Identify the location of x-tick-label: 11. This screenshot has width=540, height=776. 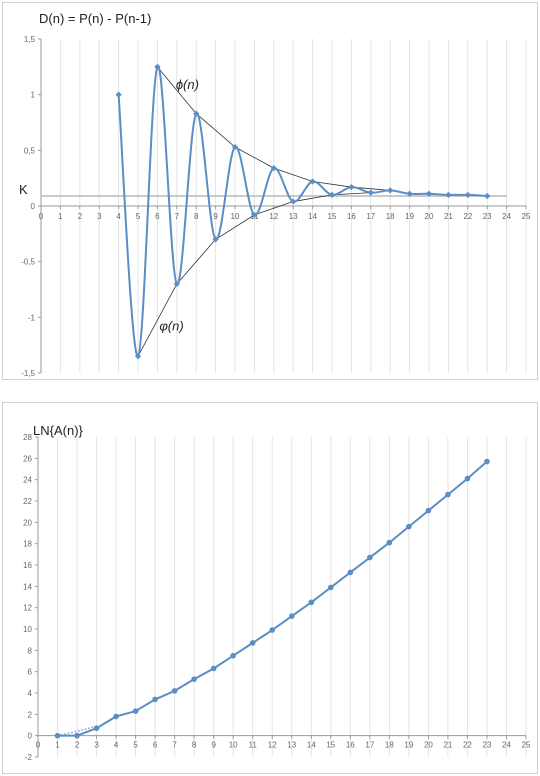
(253, 745).